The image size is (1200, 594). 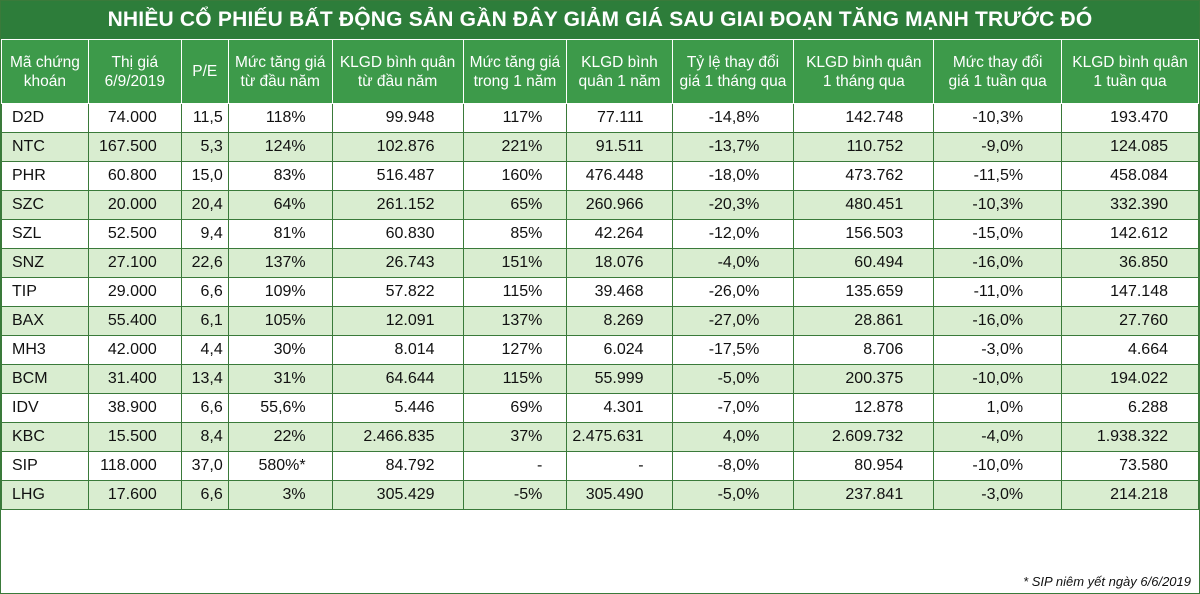 I want to click on column-header-line: 1 tuần qua, so click(x=1130, y=81).